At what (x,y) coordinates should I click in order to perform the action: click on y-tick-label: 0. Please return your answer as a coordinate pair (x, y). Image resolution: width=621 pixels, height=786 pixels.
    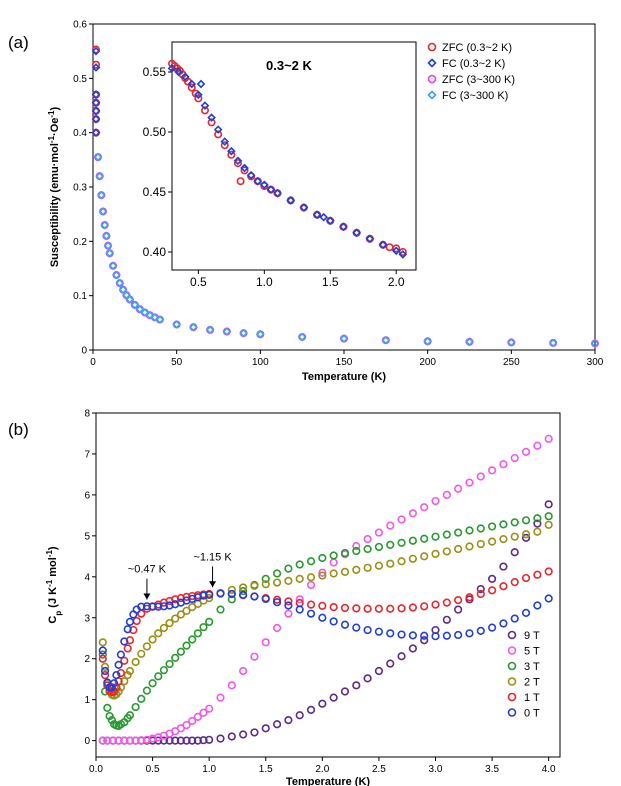
    Looking at the image, I should click on (84, 351).